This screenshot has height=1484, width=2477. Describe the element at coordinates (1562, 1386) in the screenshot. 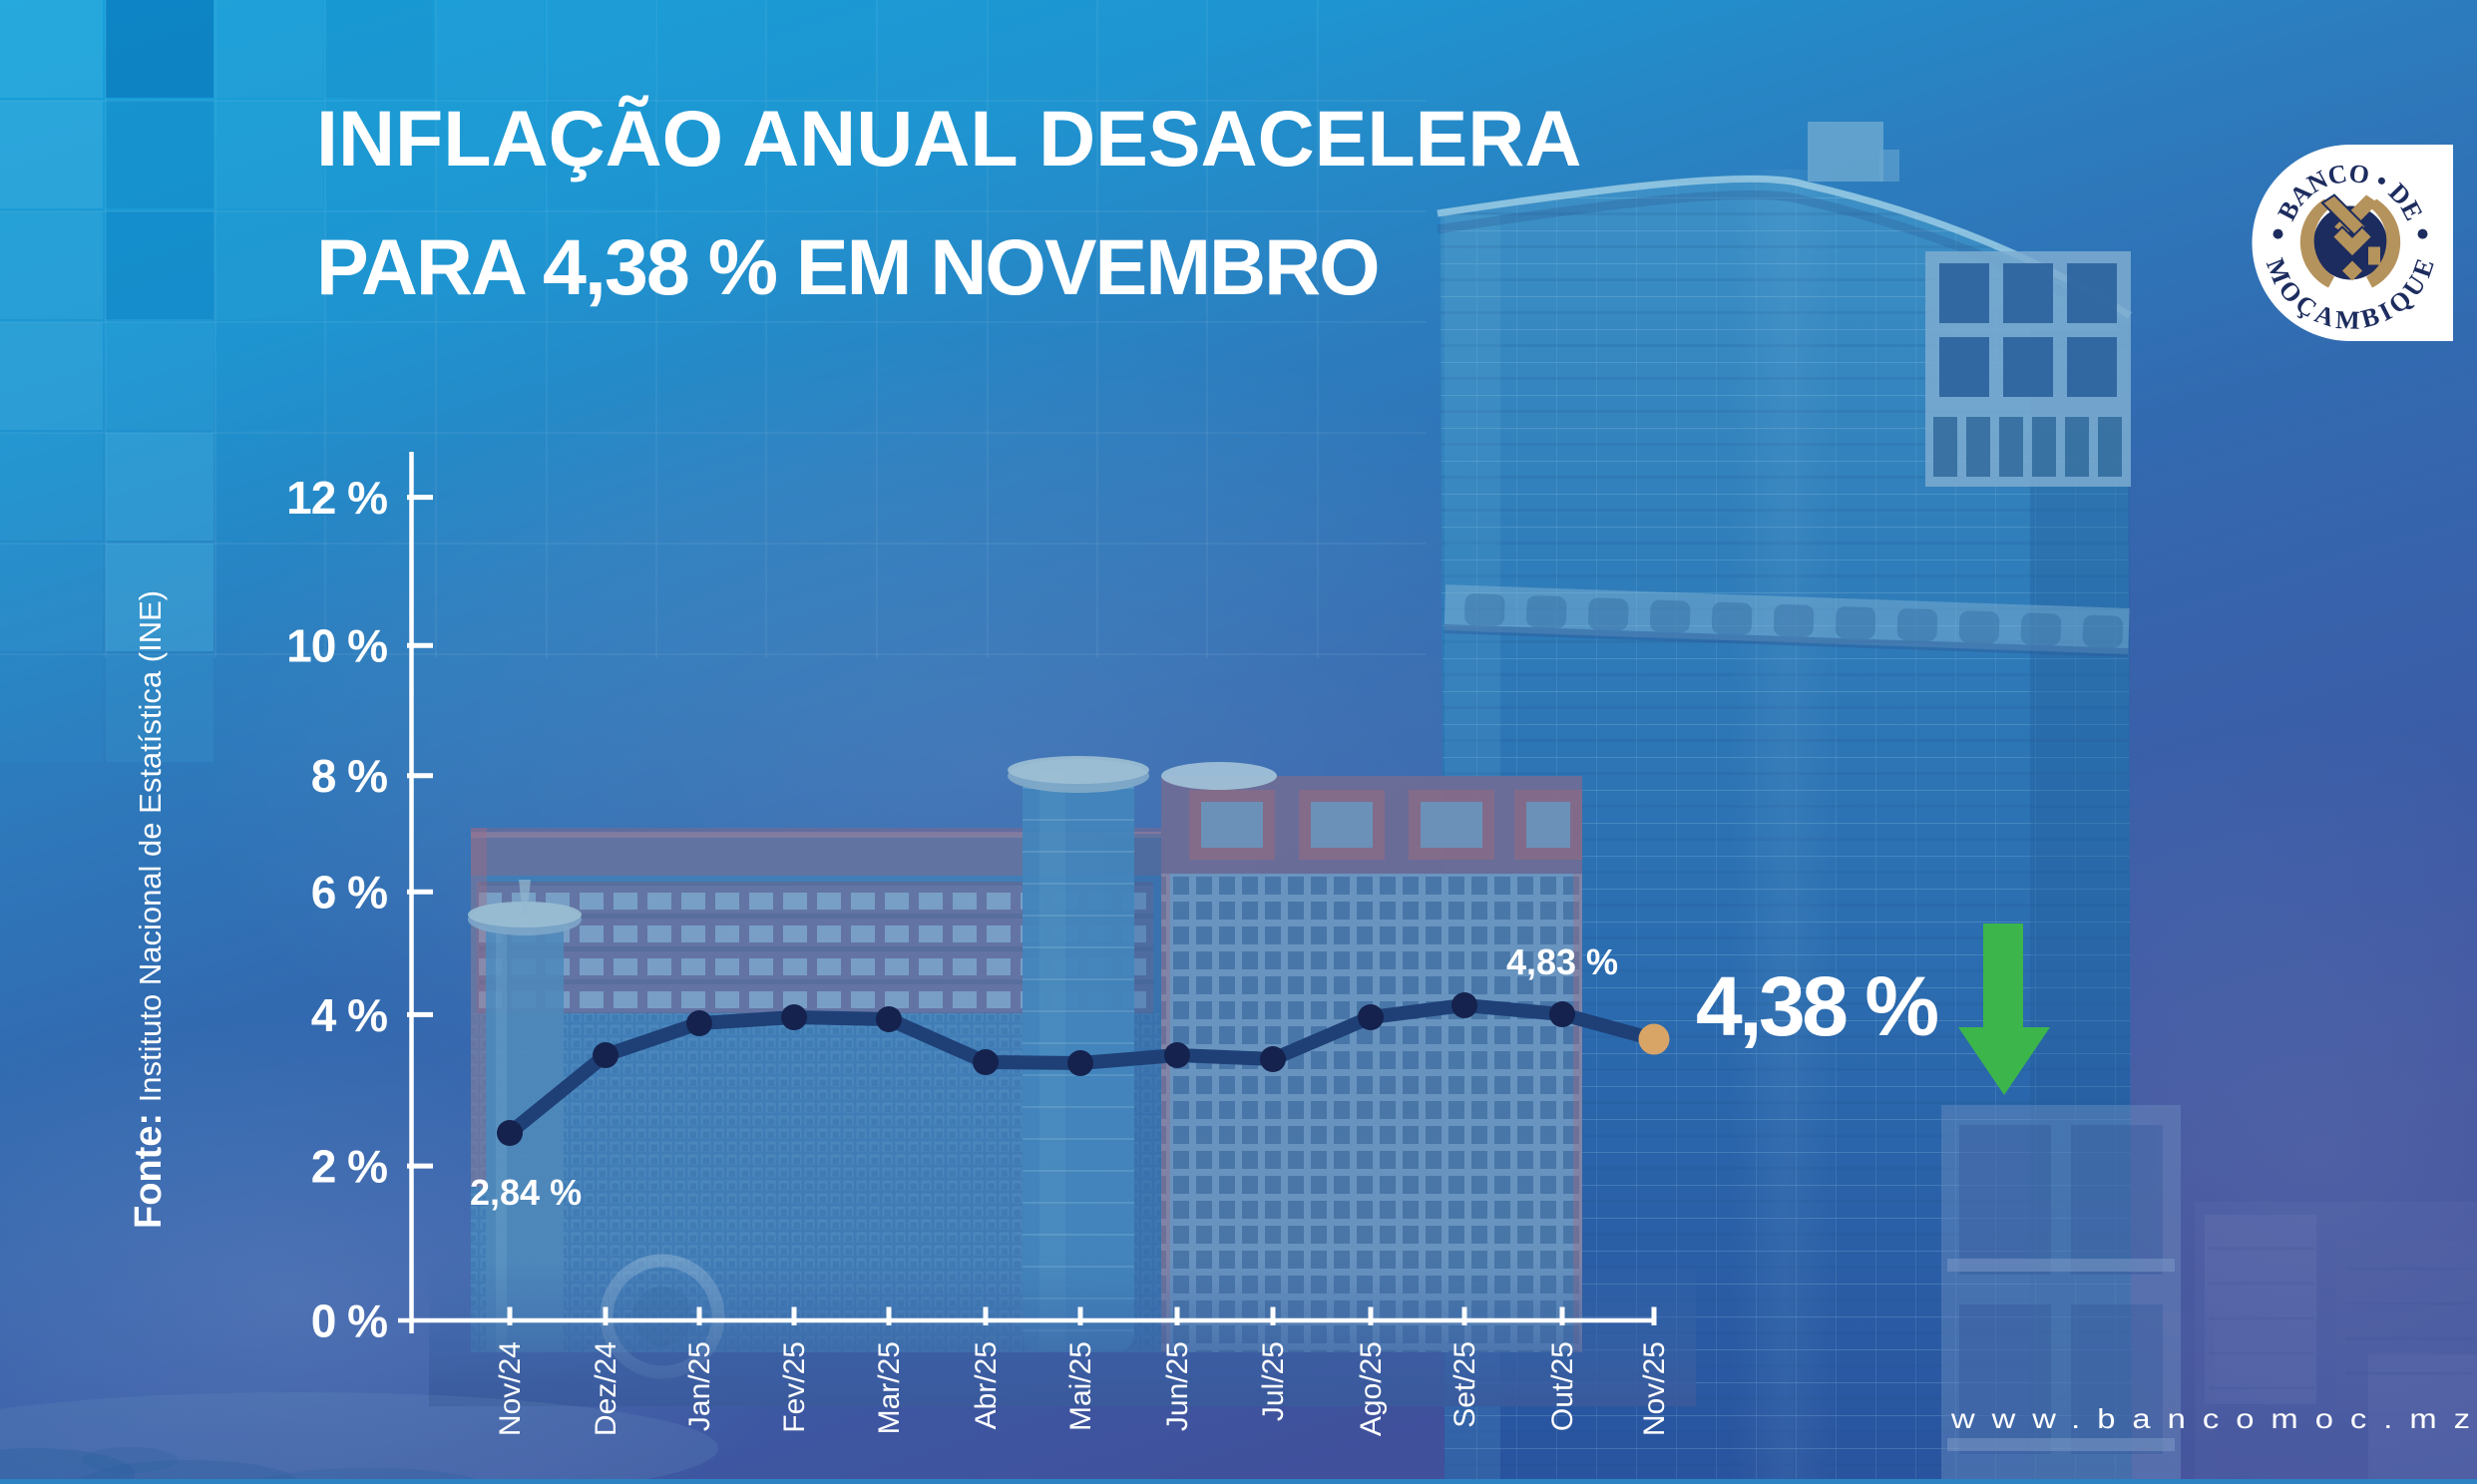

I see `svg-text: Out/25` at that location.